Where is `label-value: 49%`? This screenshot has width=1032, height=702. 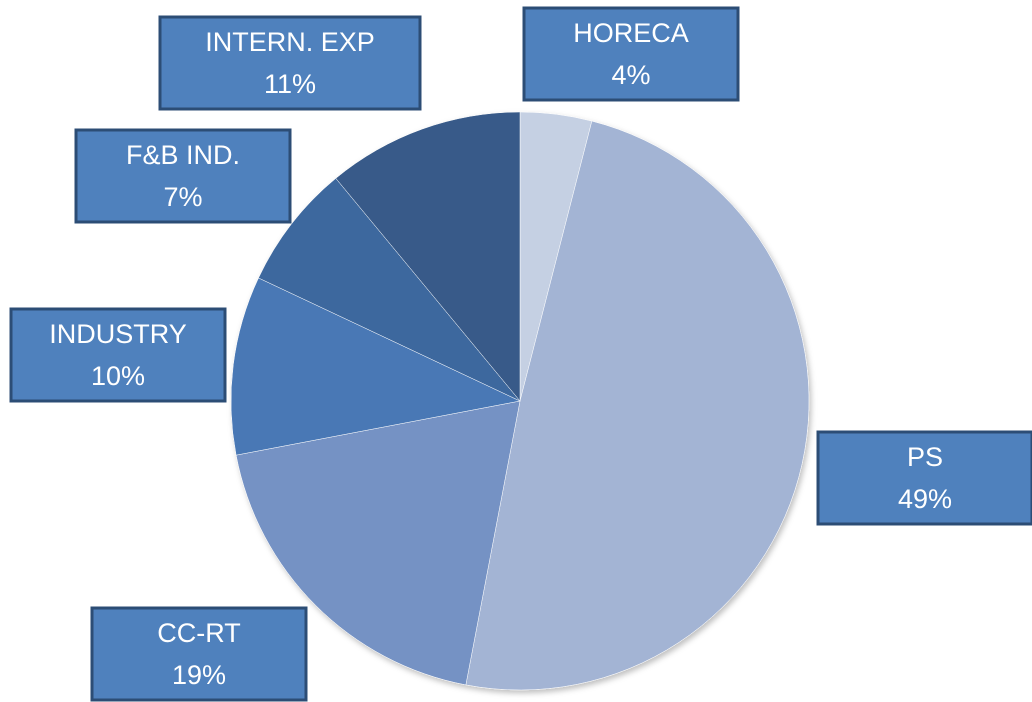
label-value: 49% is located at coordinates (925, 499).